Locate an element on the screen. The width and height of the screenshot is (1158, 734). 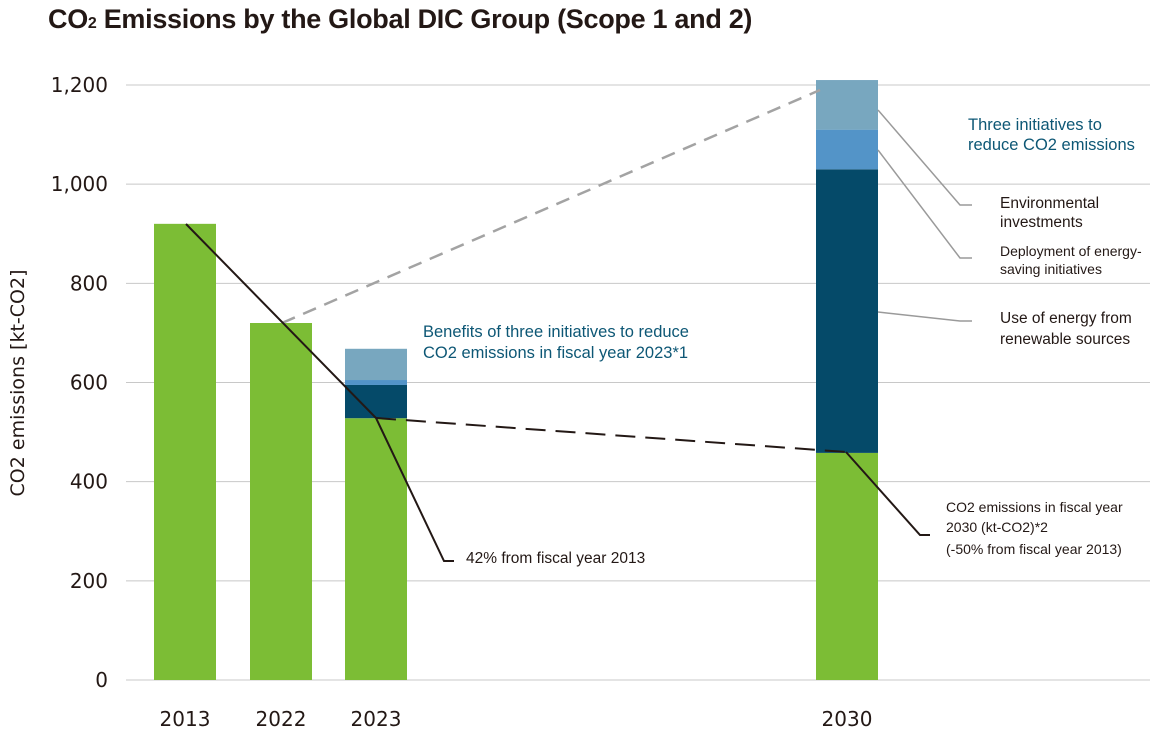
x-tick-2030: 2030 is located at coordinates (847, 719).